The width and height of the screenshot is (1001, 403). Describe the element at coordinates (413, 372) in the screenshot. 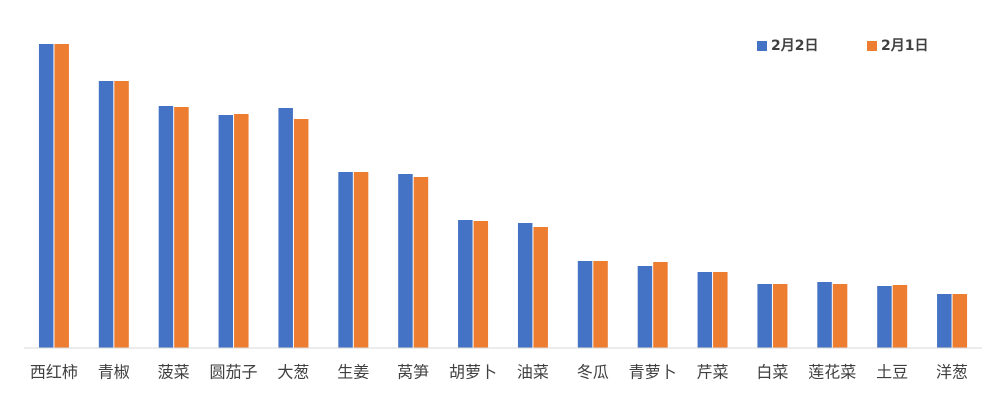

I see `x-tick-label: 莴笋` at that location.